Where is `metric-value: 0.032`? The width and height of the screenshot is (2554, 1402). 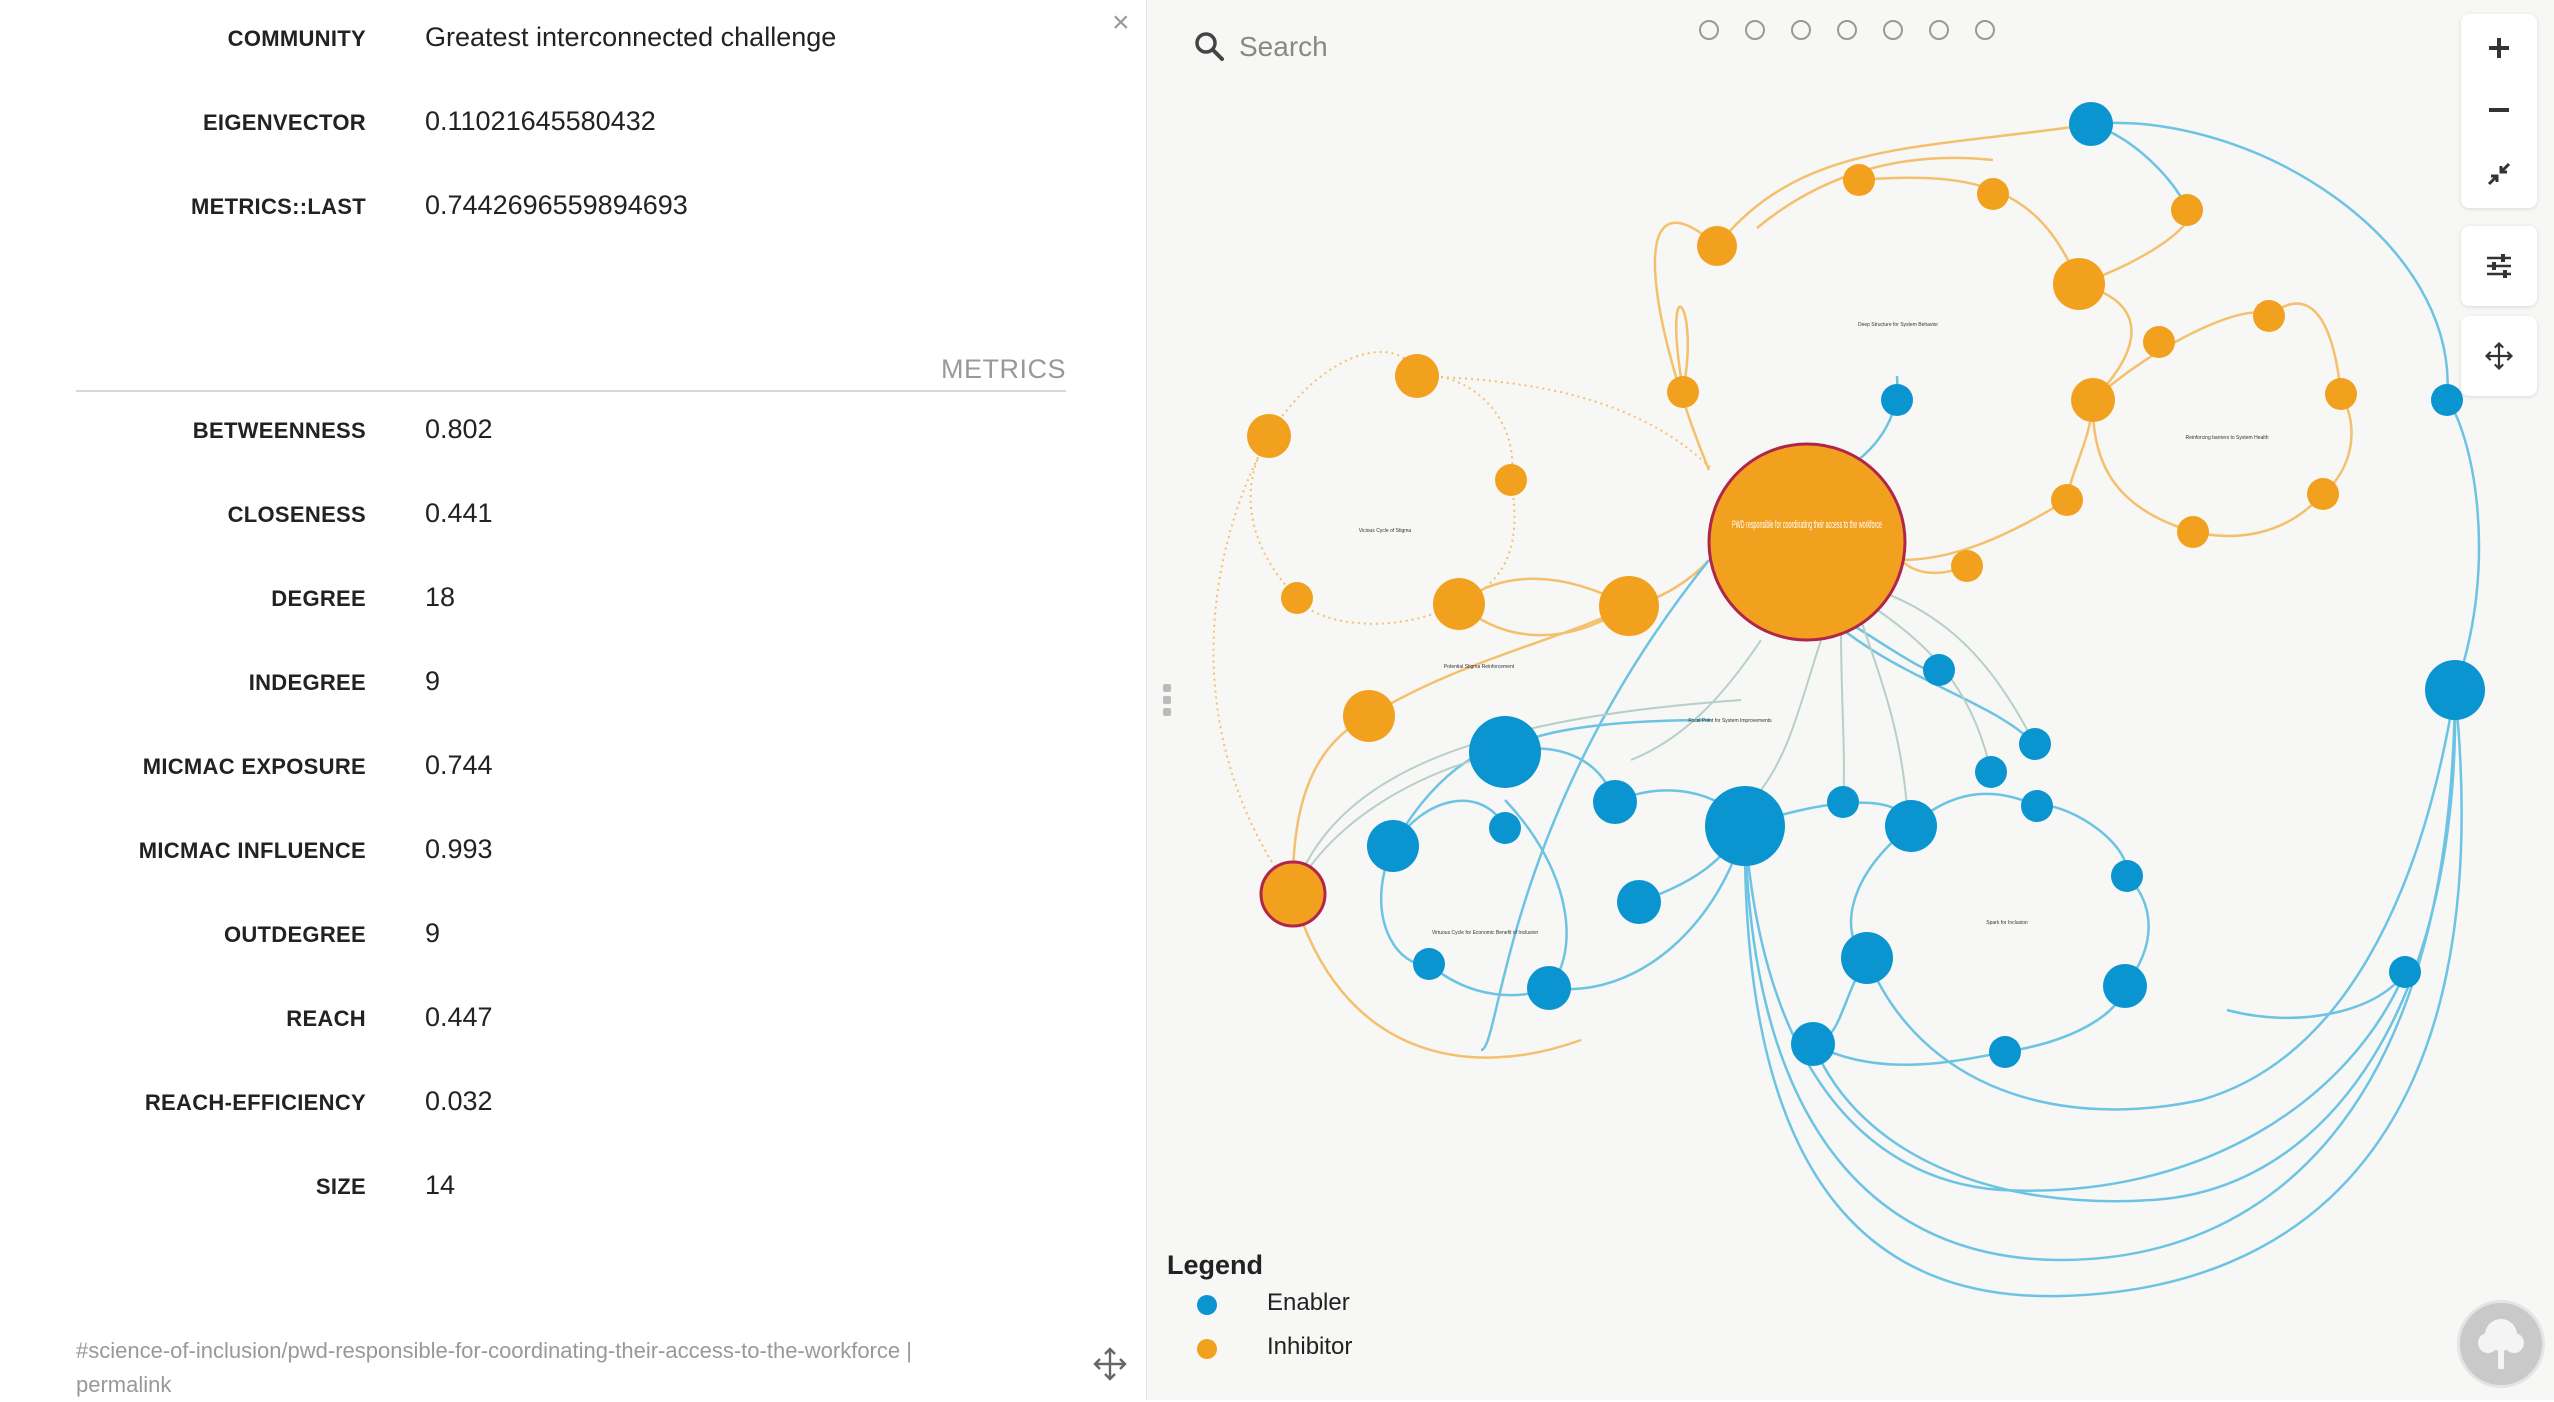
metric-value: 0.032 is located at coordinates (459, 1101).